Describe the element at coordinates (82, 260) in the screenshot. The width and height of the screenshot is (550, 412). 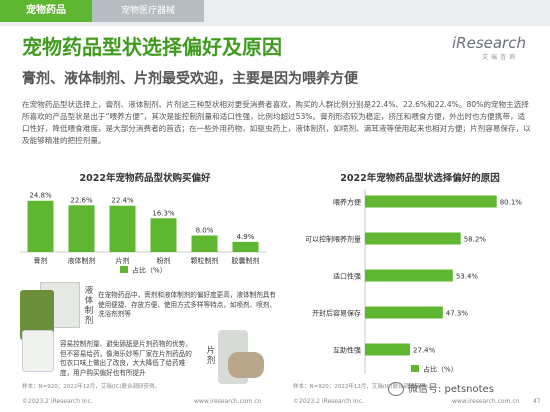
I see `x-tick-label: 液体制剂` at that location.